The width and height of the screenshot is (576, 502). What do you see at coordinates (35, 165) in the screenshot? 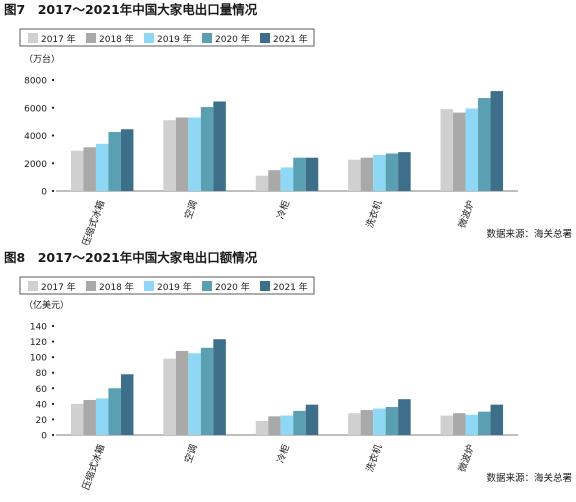
I see `y-tick-label-1: 2000` at bounding box center [35, 165].